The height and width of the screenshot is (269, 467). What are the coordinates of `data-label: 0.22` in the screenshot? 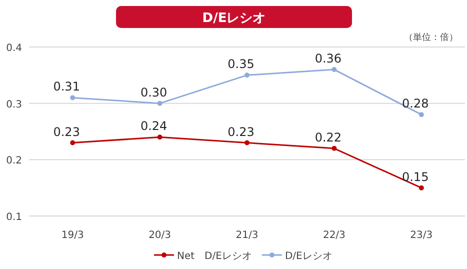 It's located at (328, 137).